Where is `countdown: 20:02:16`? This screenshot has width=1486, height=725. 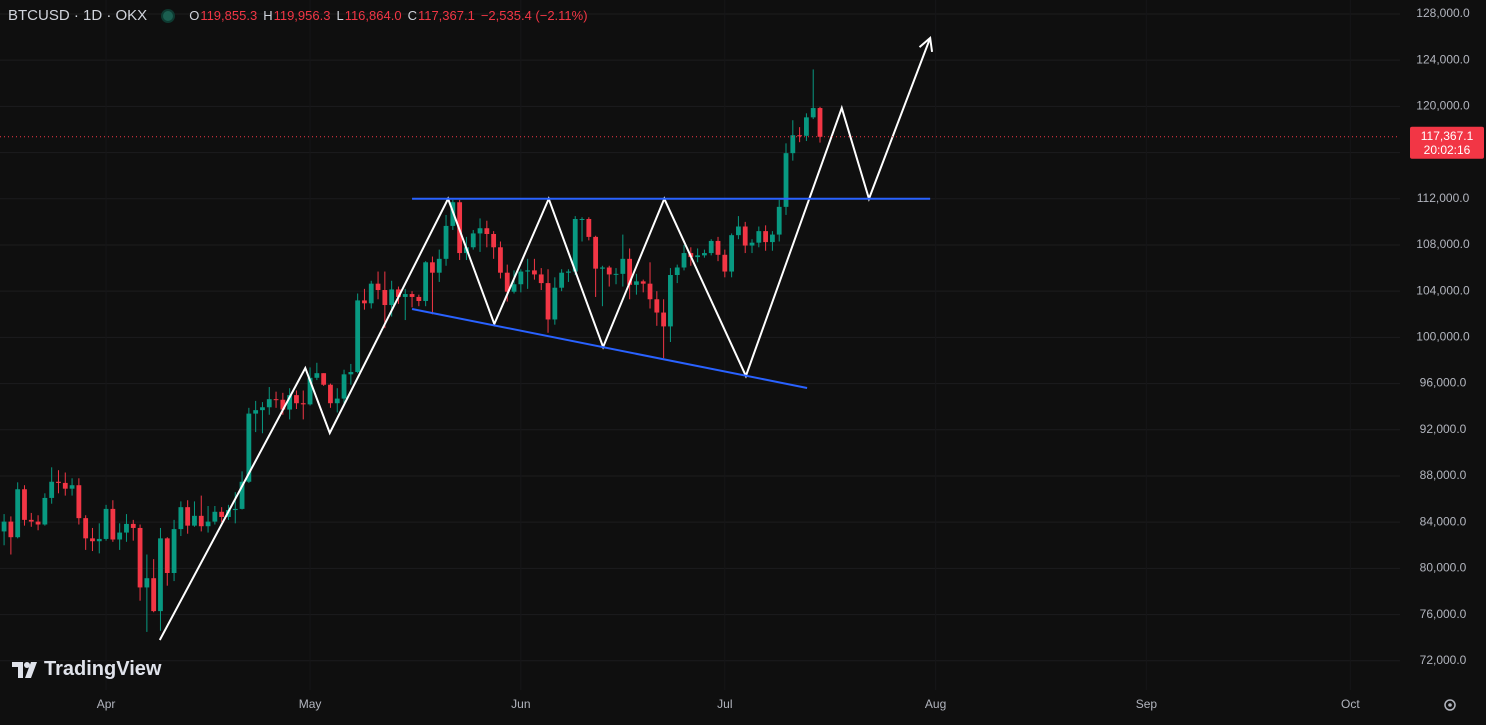 countdown: 20:02:16 is located at coordinates (1447, 150).